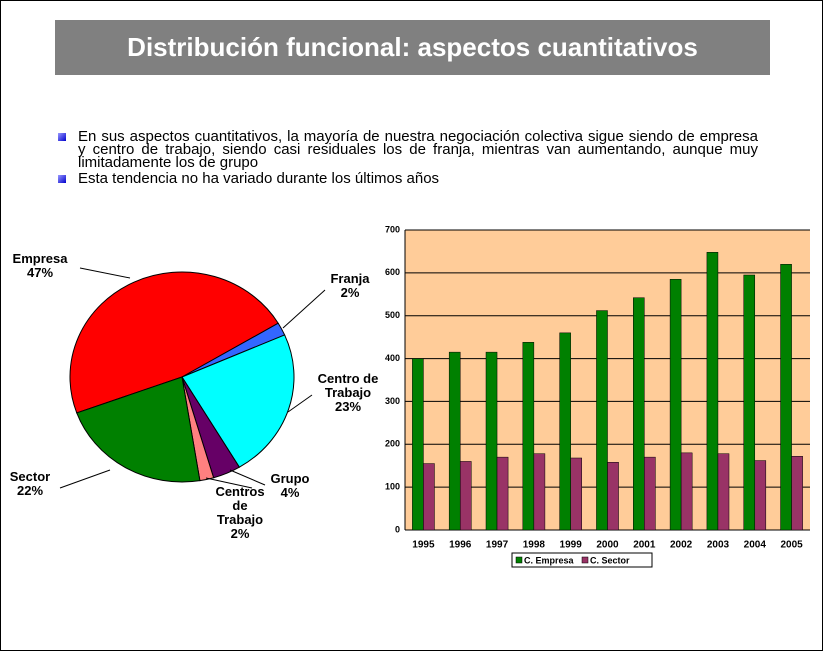  Describe the element at coordinates (392, 401) in the screenshot. I see `y-tick-label: 300` at that location.